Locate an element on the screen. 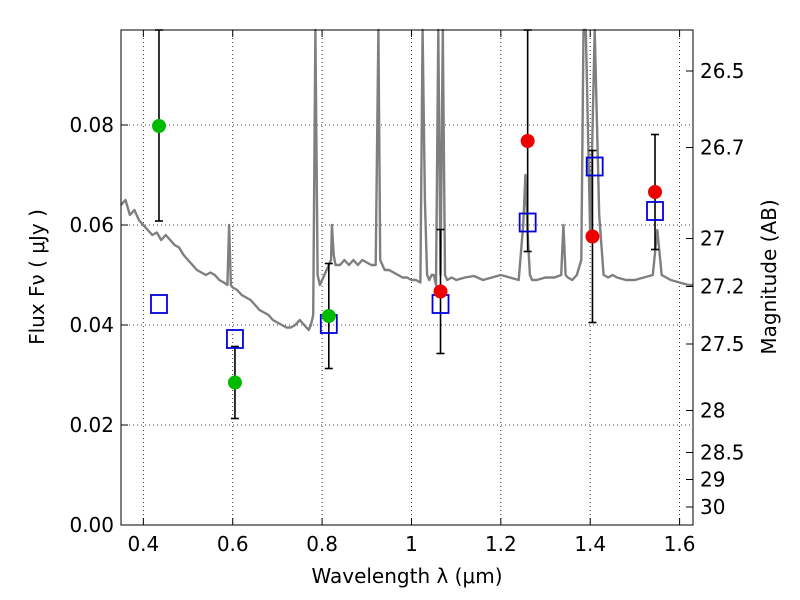  right-axis-label: Magnitude (AB) is located at coordinates (769, 276).